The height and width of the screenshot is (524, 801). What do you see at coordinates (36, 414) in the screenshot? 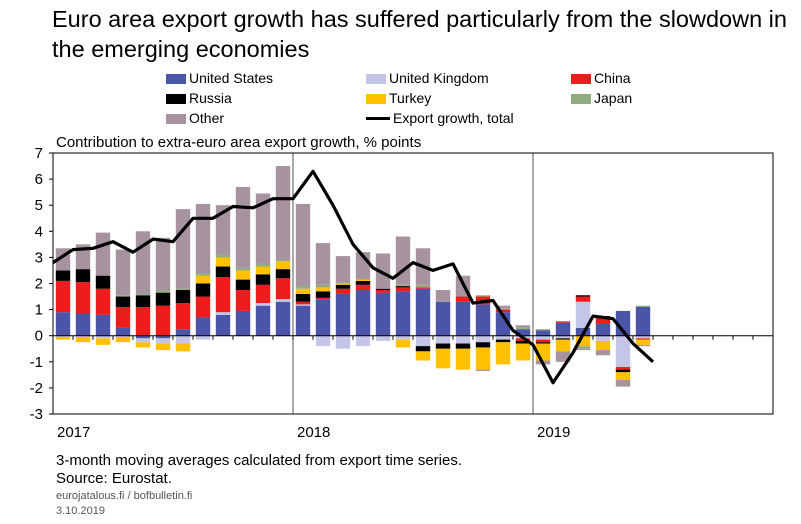
I see `y-tick-label: -3` at bounding box center [36, 414].